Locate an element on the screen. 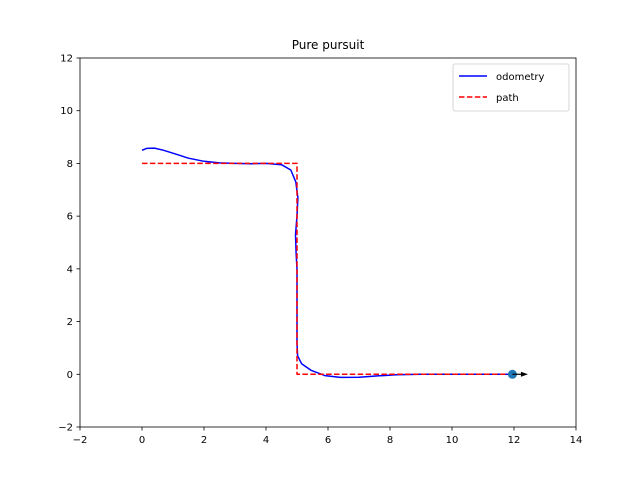  y-tick-label: 12 is located at coordinates (66, 59).